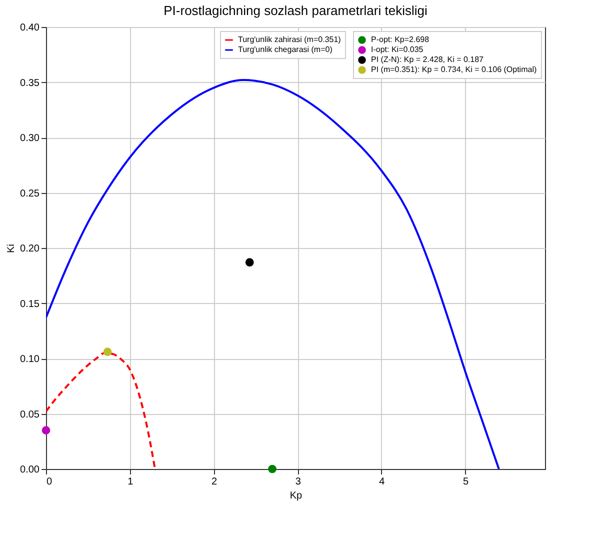 The height and width of the screenshot is (555, 613). I want to click on y-tick-label: 0.30, so click(30, 138).